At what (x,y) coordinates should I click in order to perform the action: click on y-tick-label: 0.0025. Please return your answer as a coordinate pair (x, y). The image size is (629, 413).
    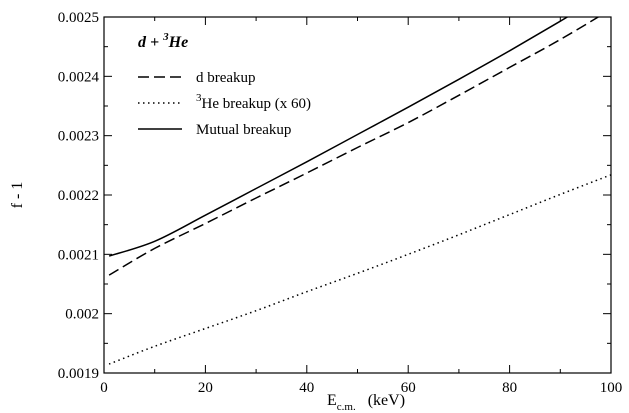
    Looking at the image, I should click on (78, 18).